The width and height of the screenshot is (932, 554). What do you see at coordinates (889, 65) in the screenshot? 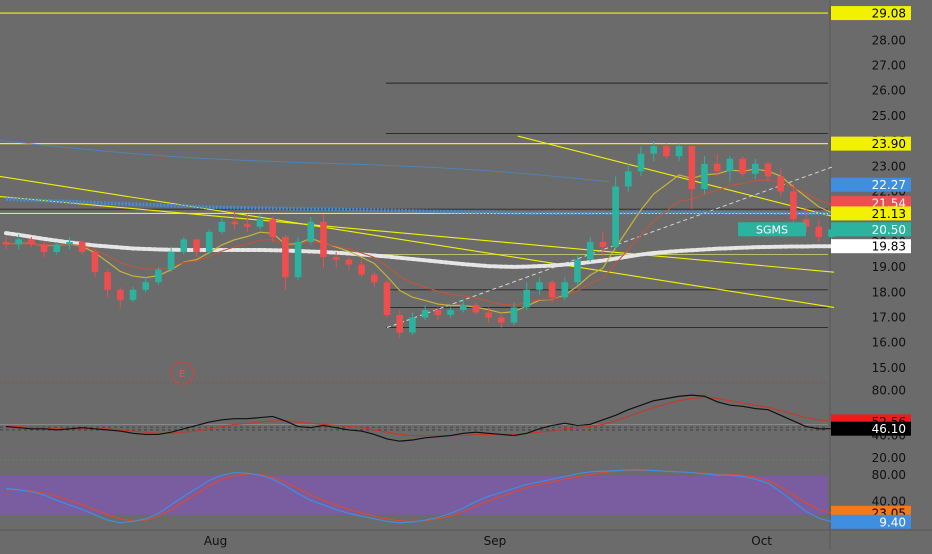
I see `price-axis-tick-label: 27.00` at bounding box center [889, 65].